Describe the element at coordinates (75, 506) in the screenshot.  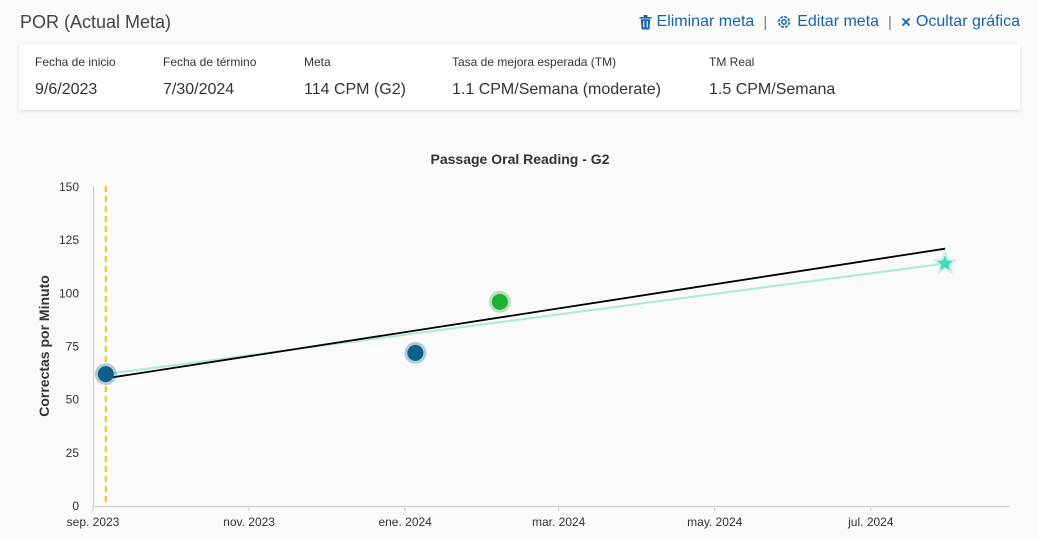
I see `y-tick-label: 0` at that location.